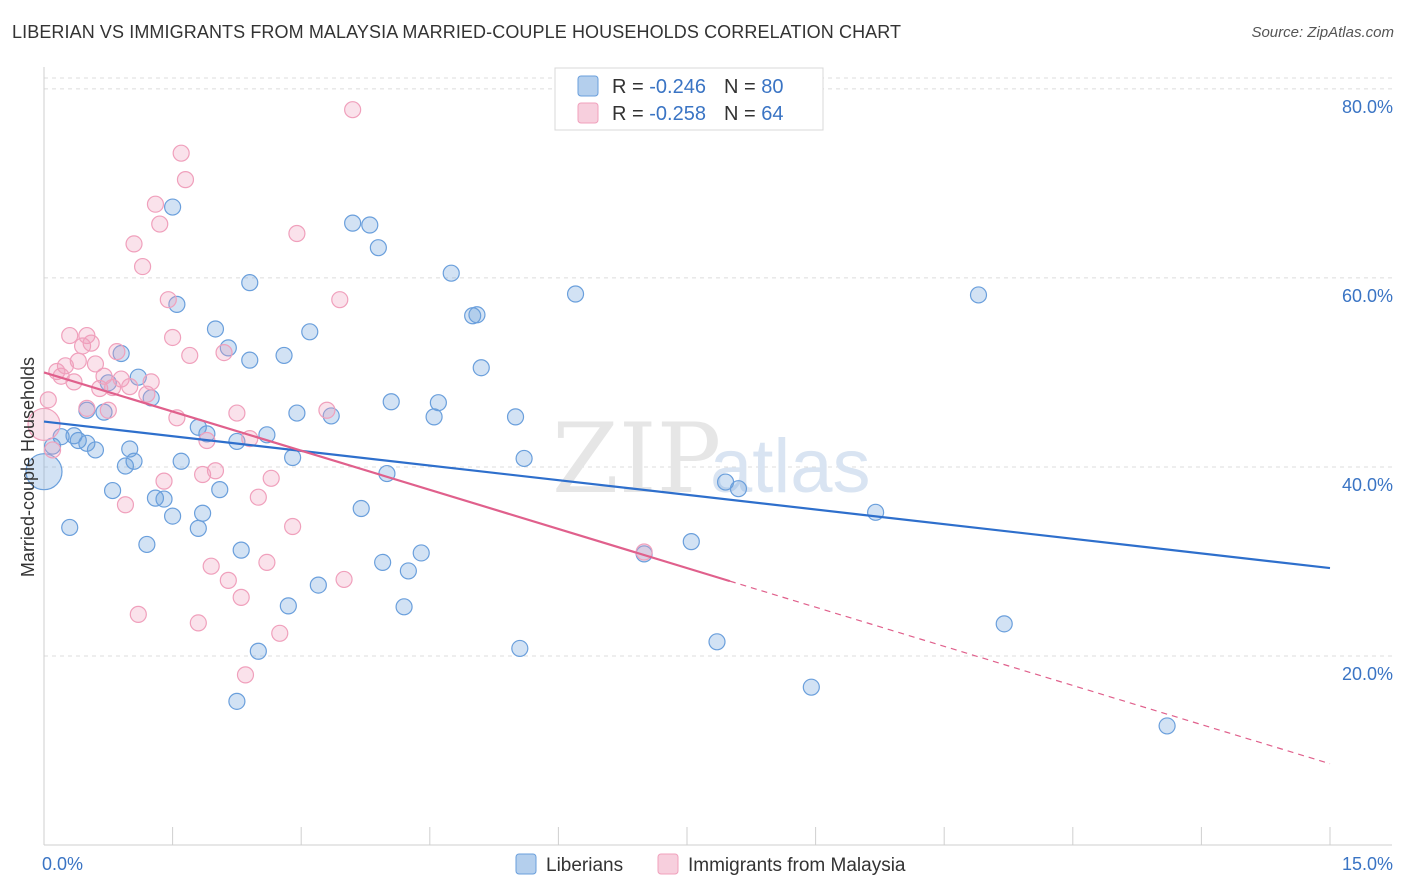  I want to click on watermark-zip: ZIP, so click(636, 459).